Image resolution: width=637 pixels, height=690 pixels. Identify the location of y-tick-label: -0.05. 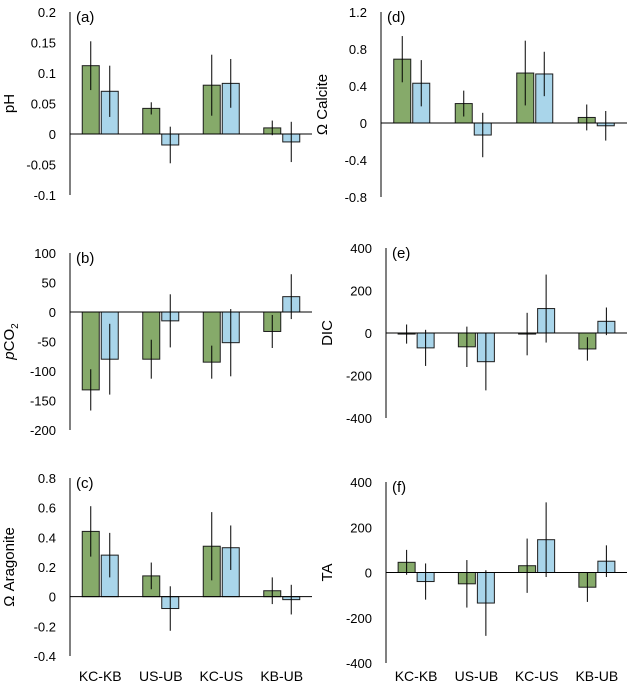
(41, 165).